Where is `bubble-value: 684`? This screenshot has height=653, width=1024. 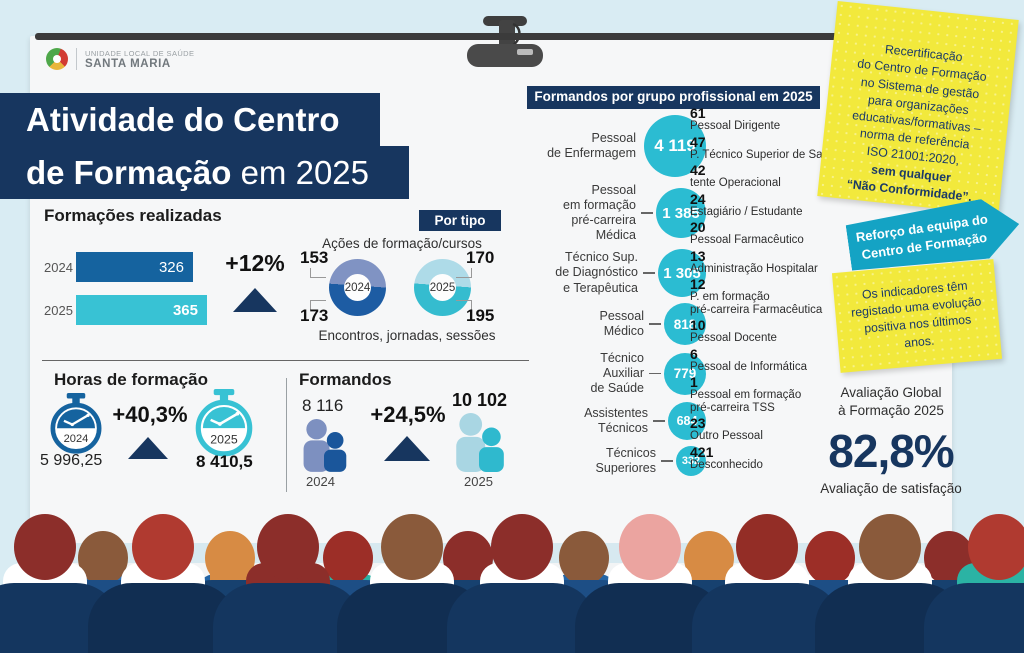
bubble-value: 684 is located at coordinates (687, 421).